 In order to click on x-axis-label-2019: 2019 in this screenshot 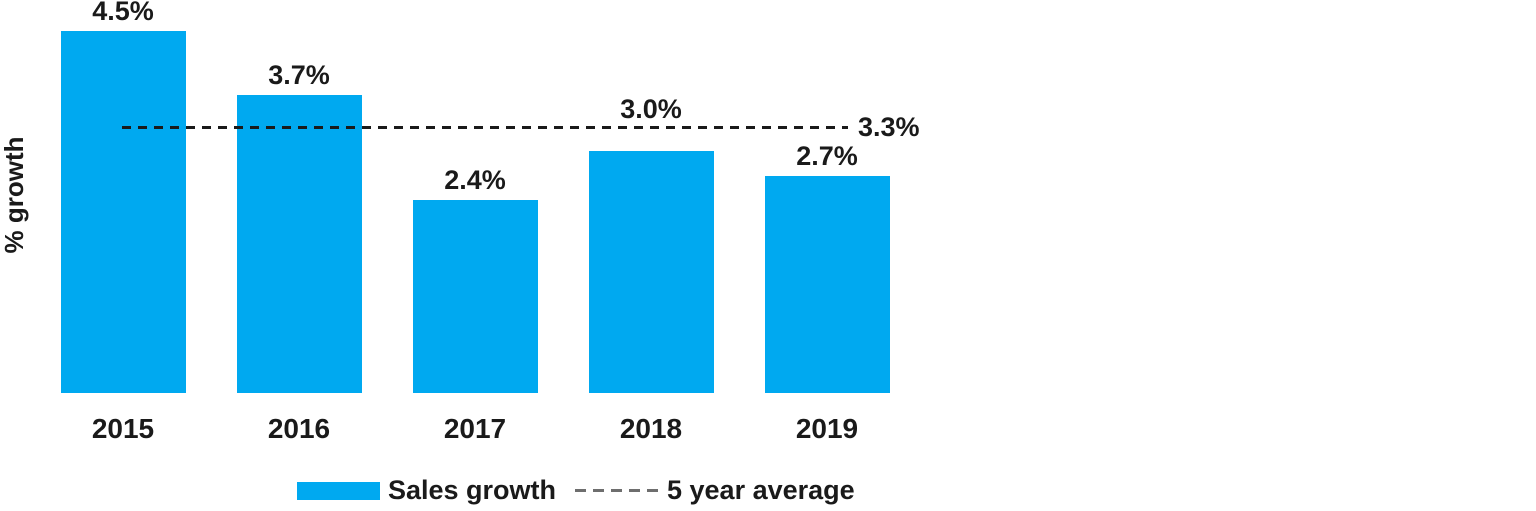, I will do `click(827, 428)`.